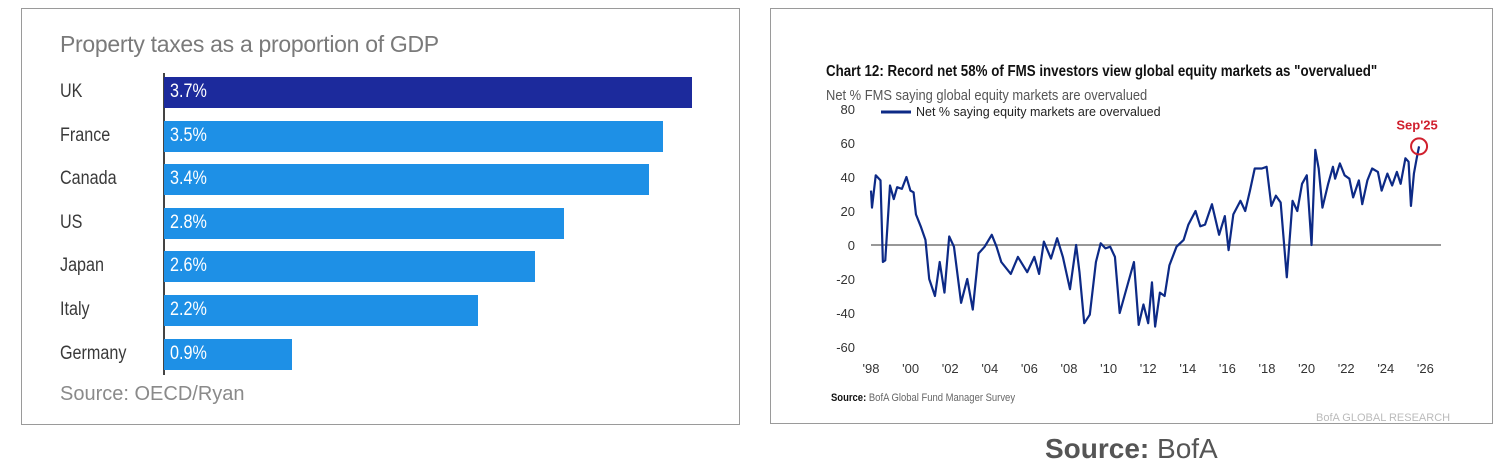 The image size is (1504, 476). Describe the element at coordinates (350, 267) in the screenshot. I see `bar-japan: 2.6%` at that location.